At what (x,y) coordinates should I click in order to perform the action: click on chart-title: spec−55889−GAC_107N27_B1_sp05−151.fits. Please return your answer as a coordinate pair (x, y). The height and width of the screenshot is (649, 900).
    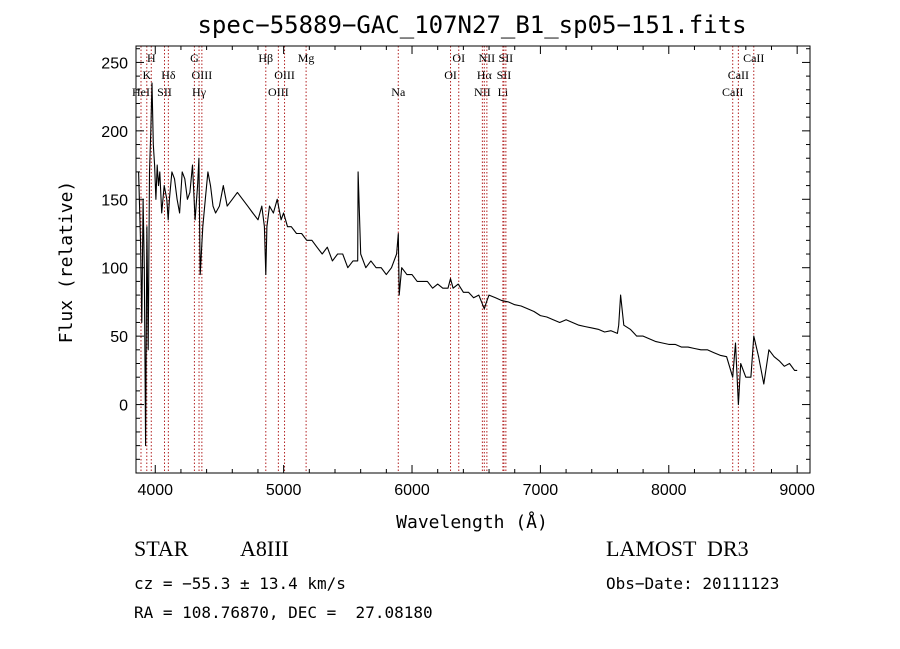
    Looking at the image, I should click on (471, 25).